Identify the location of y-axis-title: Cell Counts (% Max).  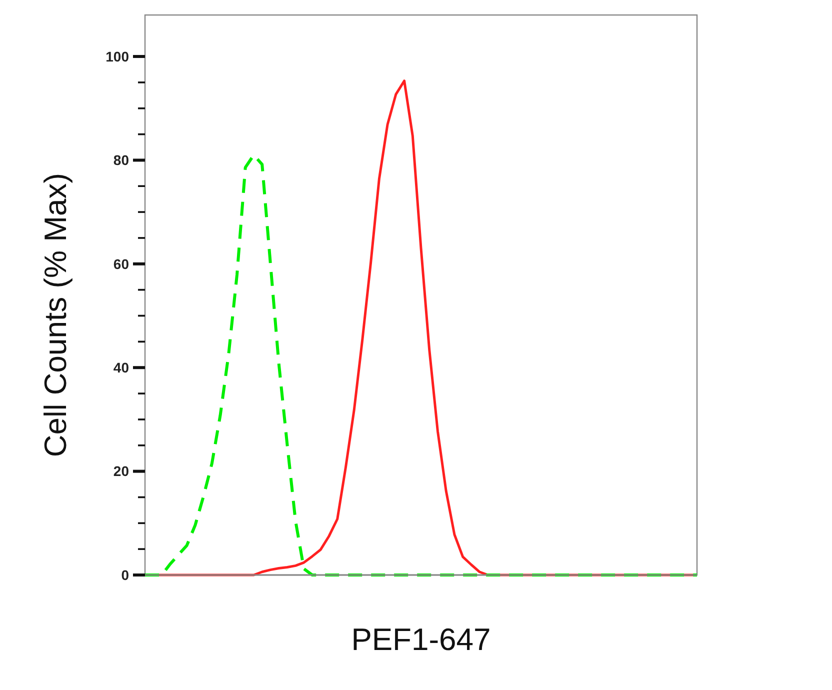
(55, 315).